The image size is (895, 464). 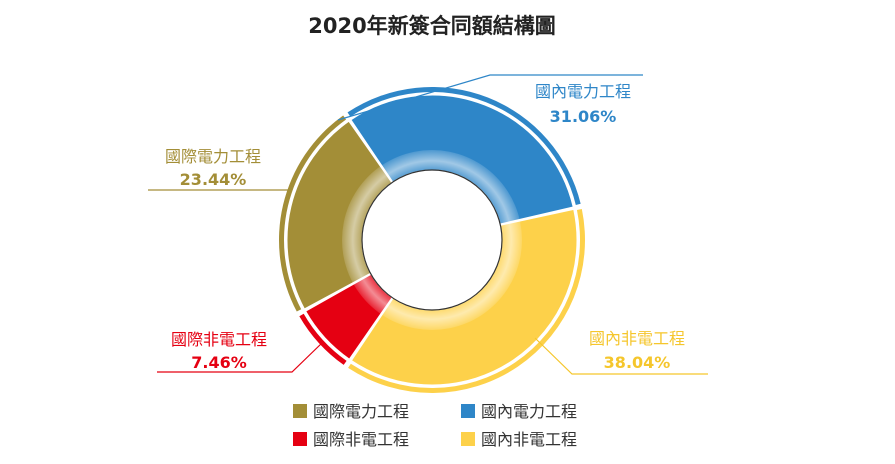 What do you see at coordinates (490, 97) in the screenshot?
I see `leader-line-國內電力工程` at bounding box center [490, 97].